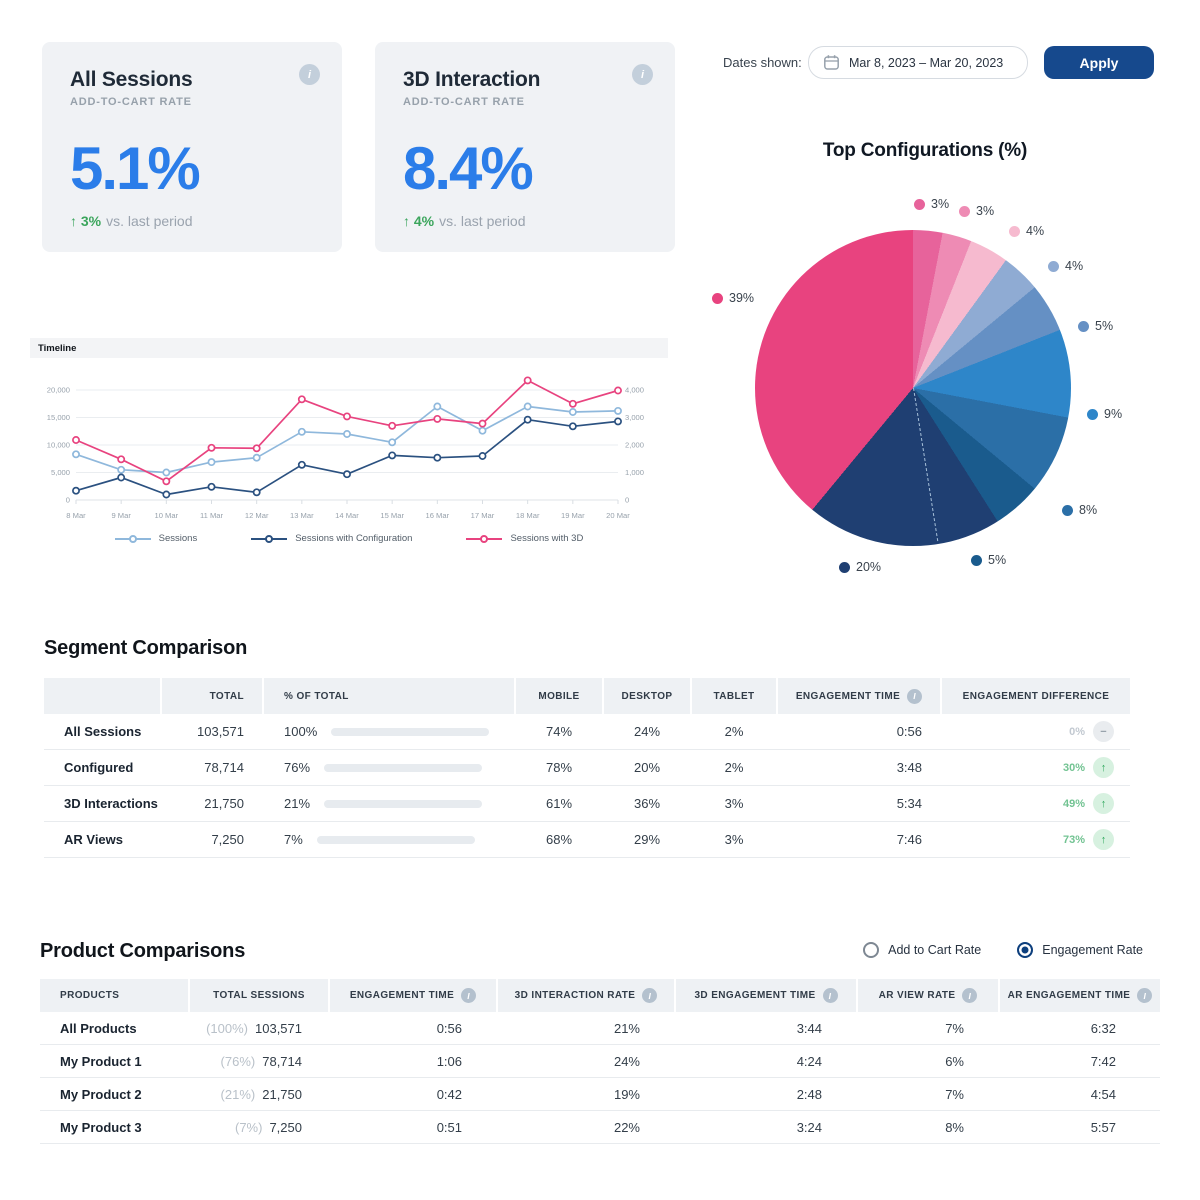 Image resolution: width=1200 pixels, height=1200 pixels. Describe the element at coordinates (525, 221) in the screenshot. I see `kpi-delta: ↑ 4% vs. last period` at that location.